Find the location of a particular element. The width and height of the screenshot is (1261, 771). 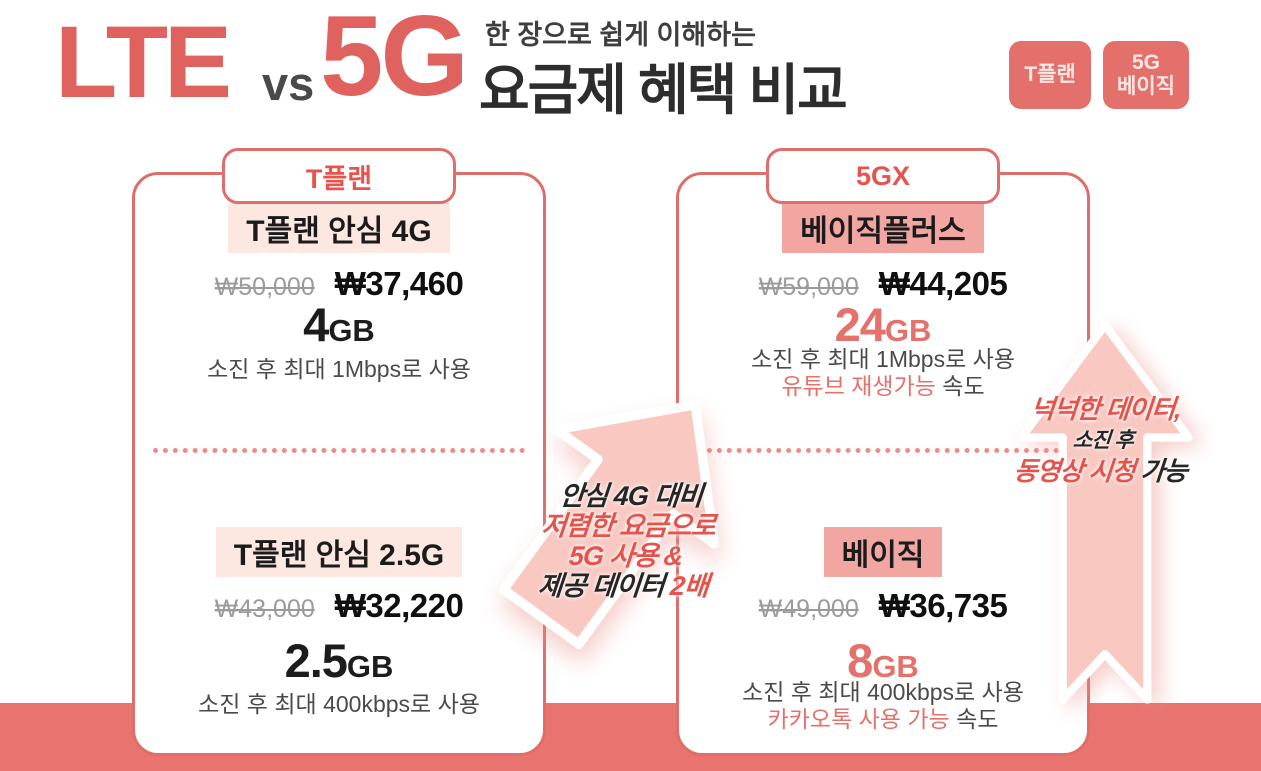

speed-highlight: 유튜브 재생가능 is located at coordinates (858, 386).